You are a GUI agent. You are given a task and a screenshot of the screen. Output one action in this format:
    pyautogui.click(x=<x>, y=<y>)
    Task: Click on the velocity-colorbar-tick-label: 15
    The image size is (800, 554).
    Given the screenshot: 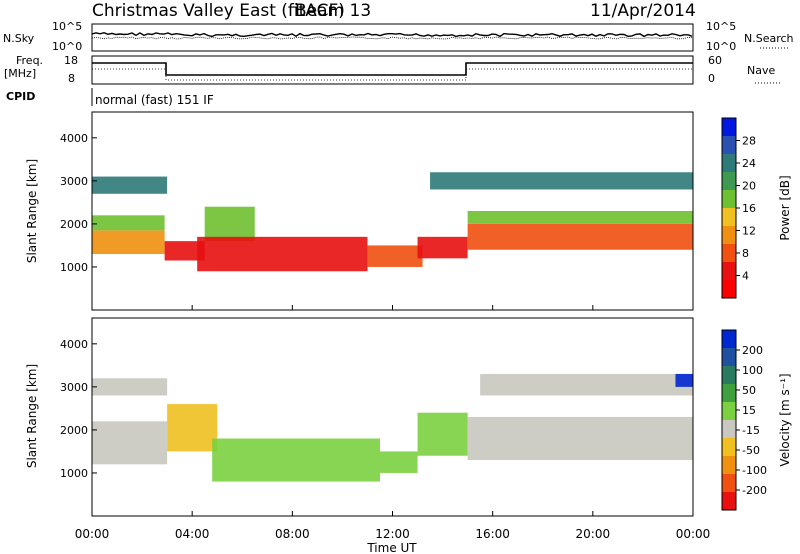 What is the action you would take?
    pyautogui.click(x=749, y=410)
    